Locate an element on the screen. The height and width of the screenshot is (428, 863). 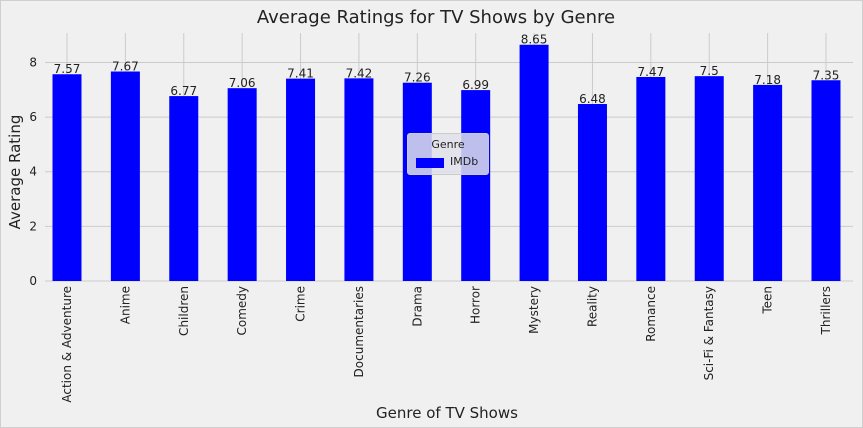
bar-value-label: 7.47 is located at coordinates (650, 72).